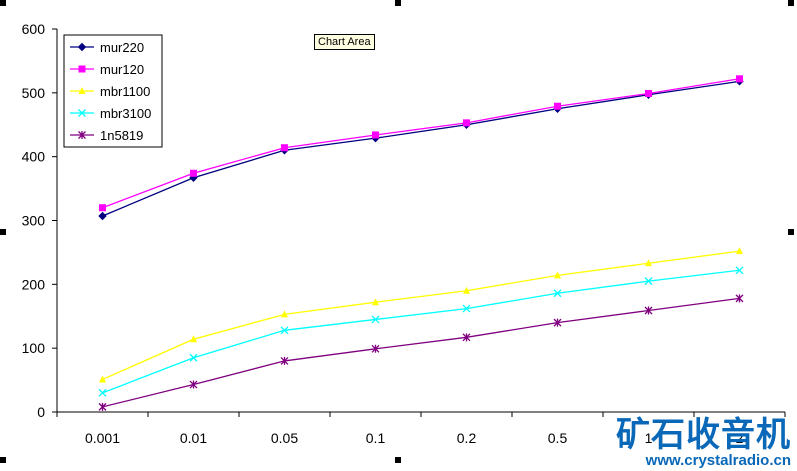  Describe the element at coordinates (3, 3) in the screenshot. I see `selection-handle-top-left` at that location.